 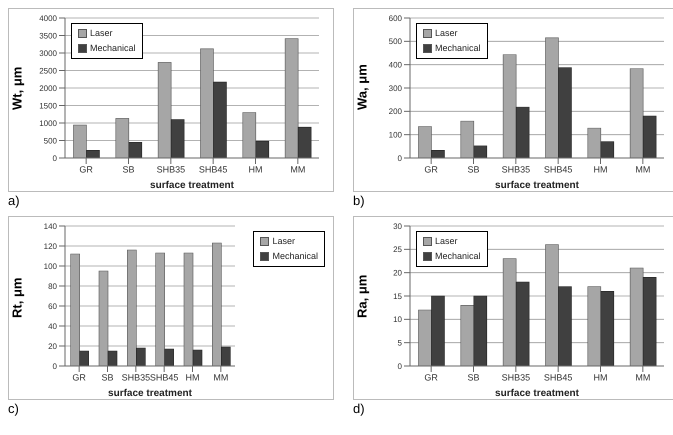 What do you see at coordinates (395, 65) in the screenshot?
I see `y-tick-label: 400` at bounding box center [395, 65].